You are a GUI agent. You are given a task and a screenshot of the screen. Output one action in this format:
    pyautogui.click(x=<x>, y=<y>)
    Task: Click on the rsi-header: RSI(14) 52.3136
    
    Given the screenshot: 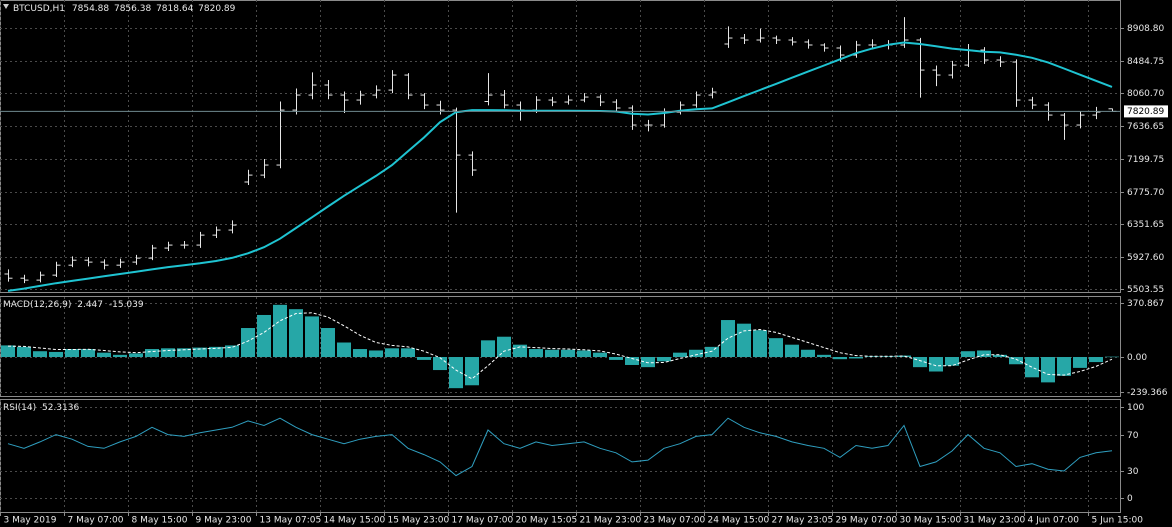 What is the action you would take?
    pyautogui.click(x=41, y=408)
    